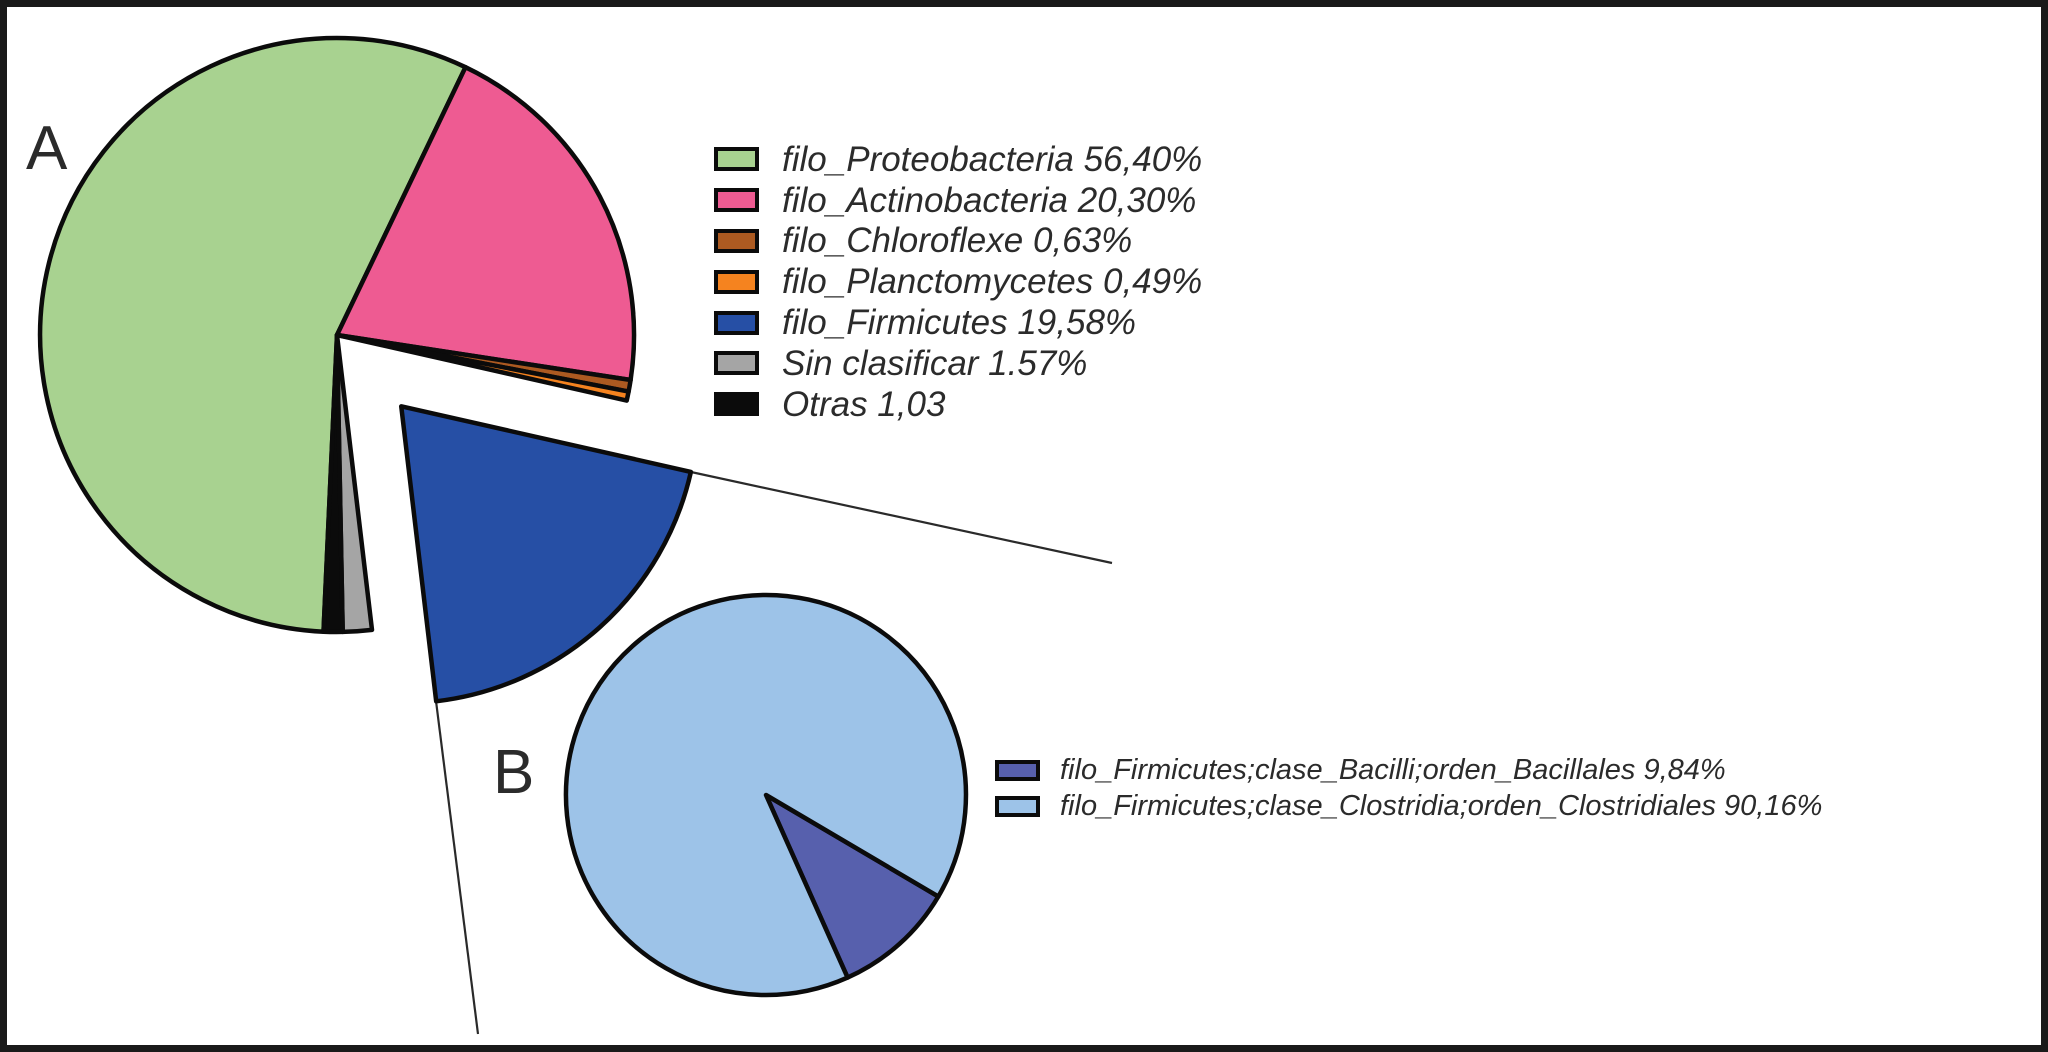  What do you see at coordinates (935, 363) in the screenshot?
I see `legend-item-label: Sin clasificar 1.57%` at bounding box center [935, 363].